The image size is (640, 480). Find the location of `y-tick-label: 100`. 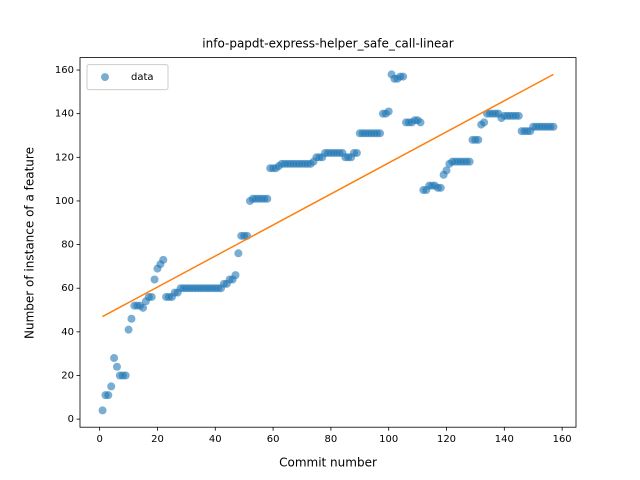

y-tick-label: 100 is located at coordinates (64, 201).